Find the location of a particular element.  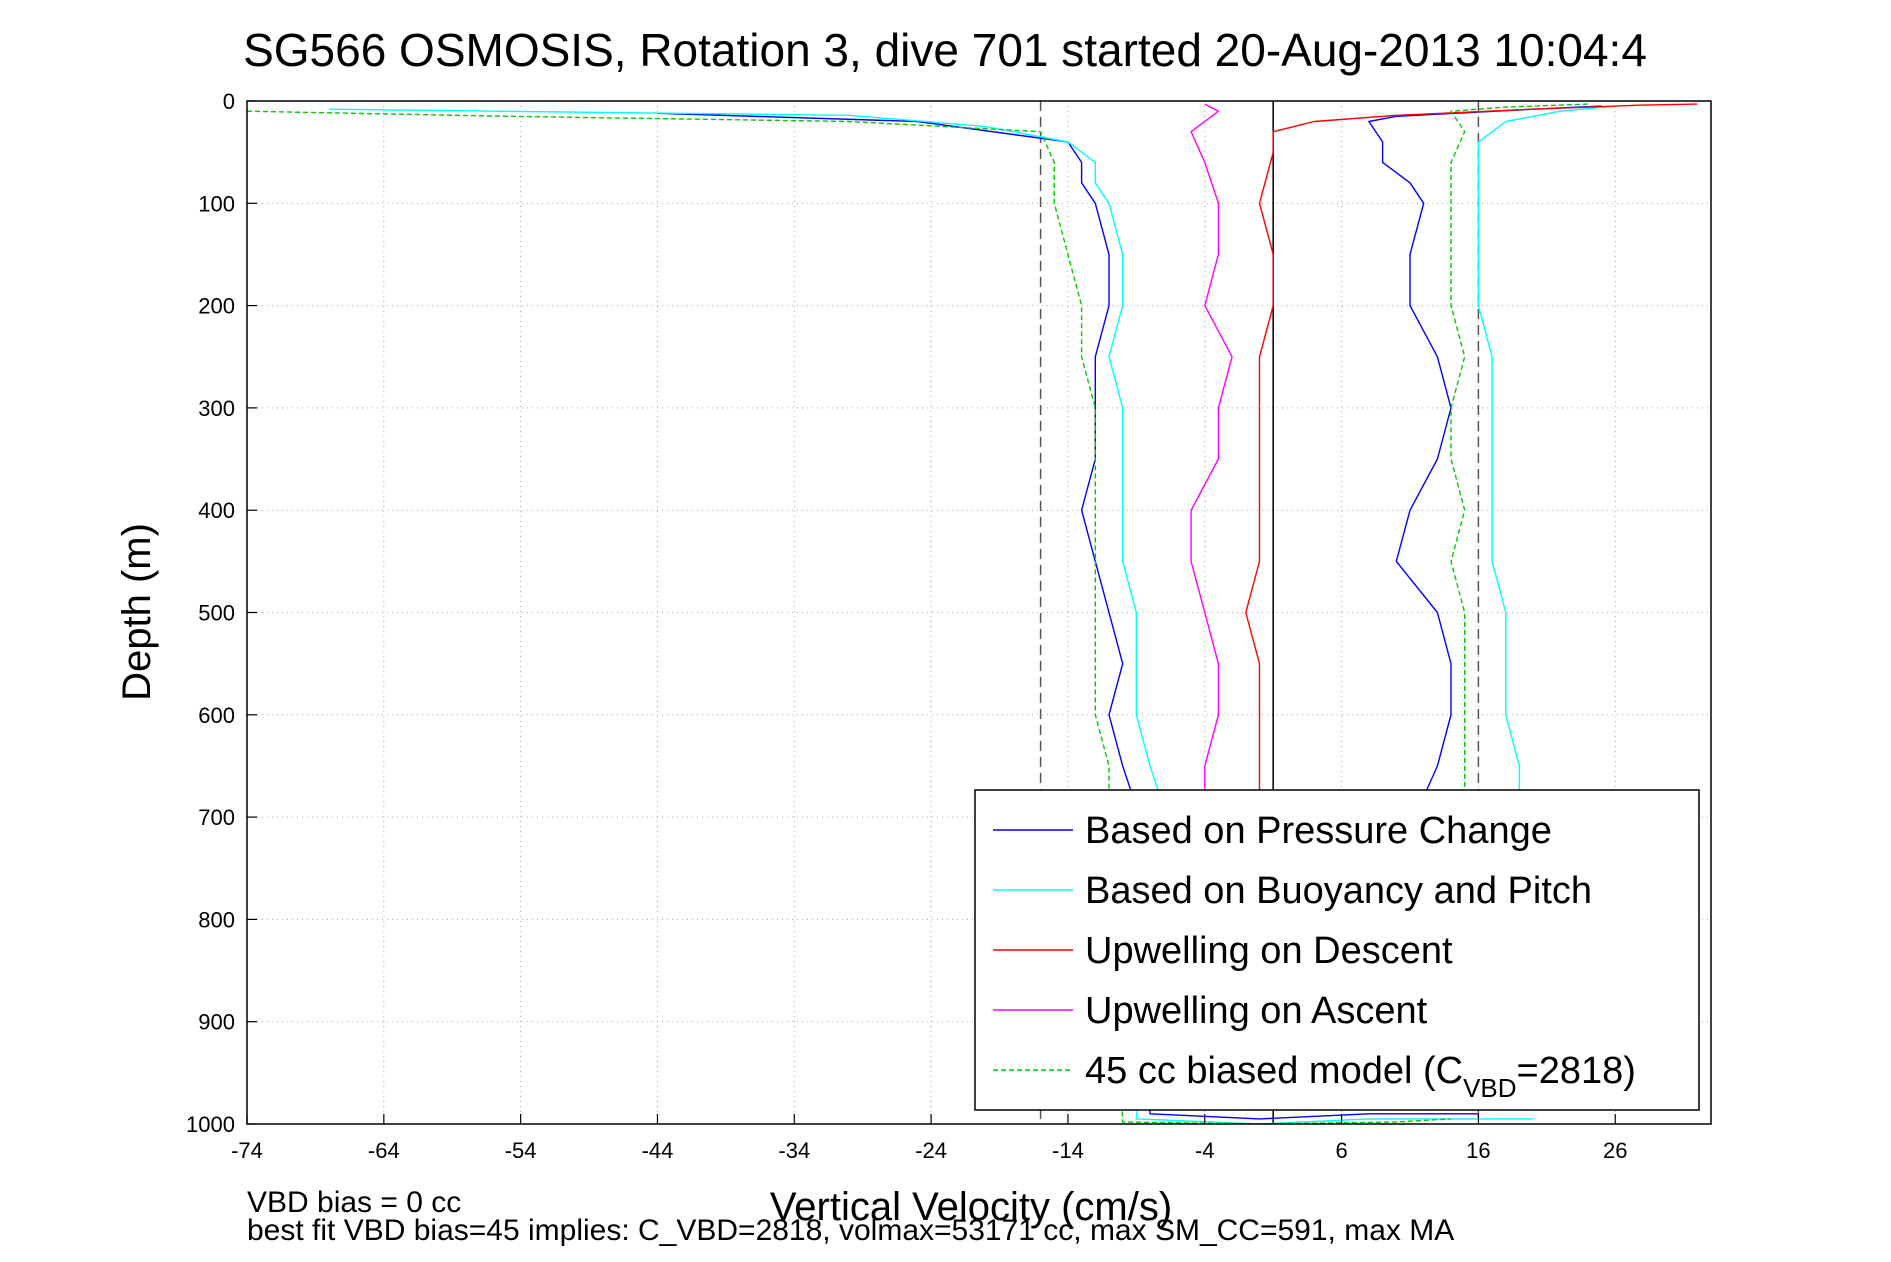

legend-label-pressure: Based on Pressure Change is located at coordinates (1318, 831).